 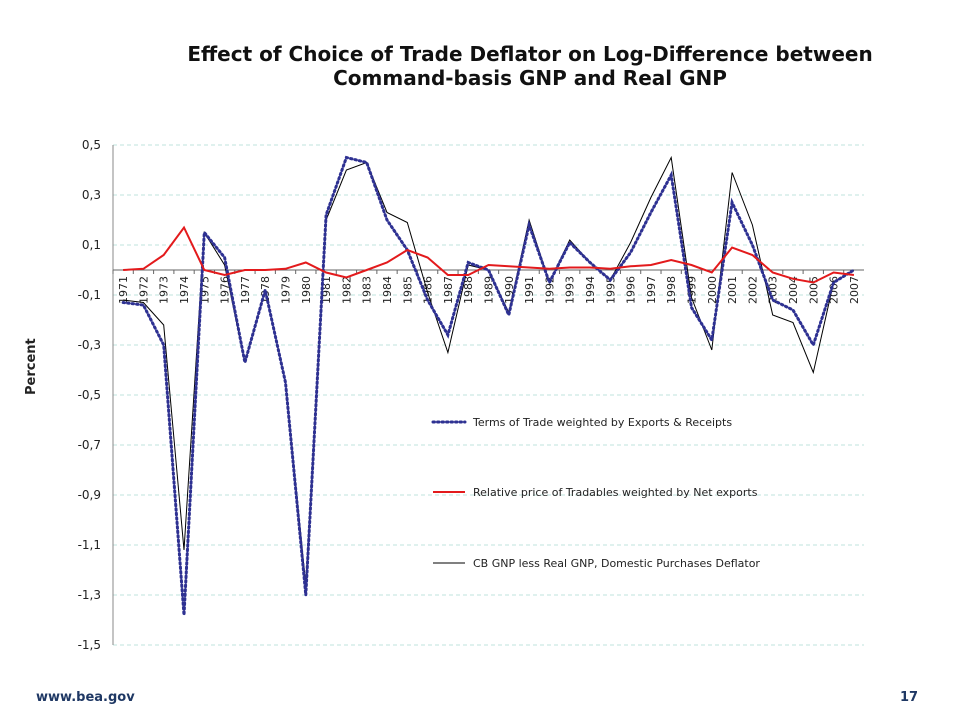 I want to click on y-tick-label: -1,1, so click(x=89, y=545).